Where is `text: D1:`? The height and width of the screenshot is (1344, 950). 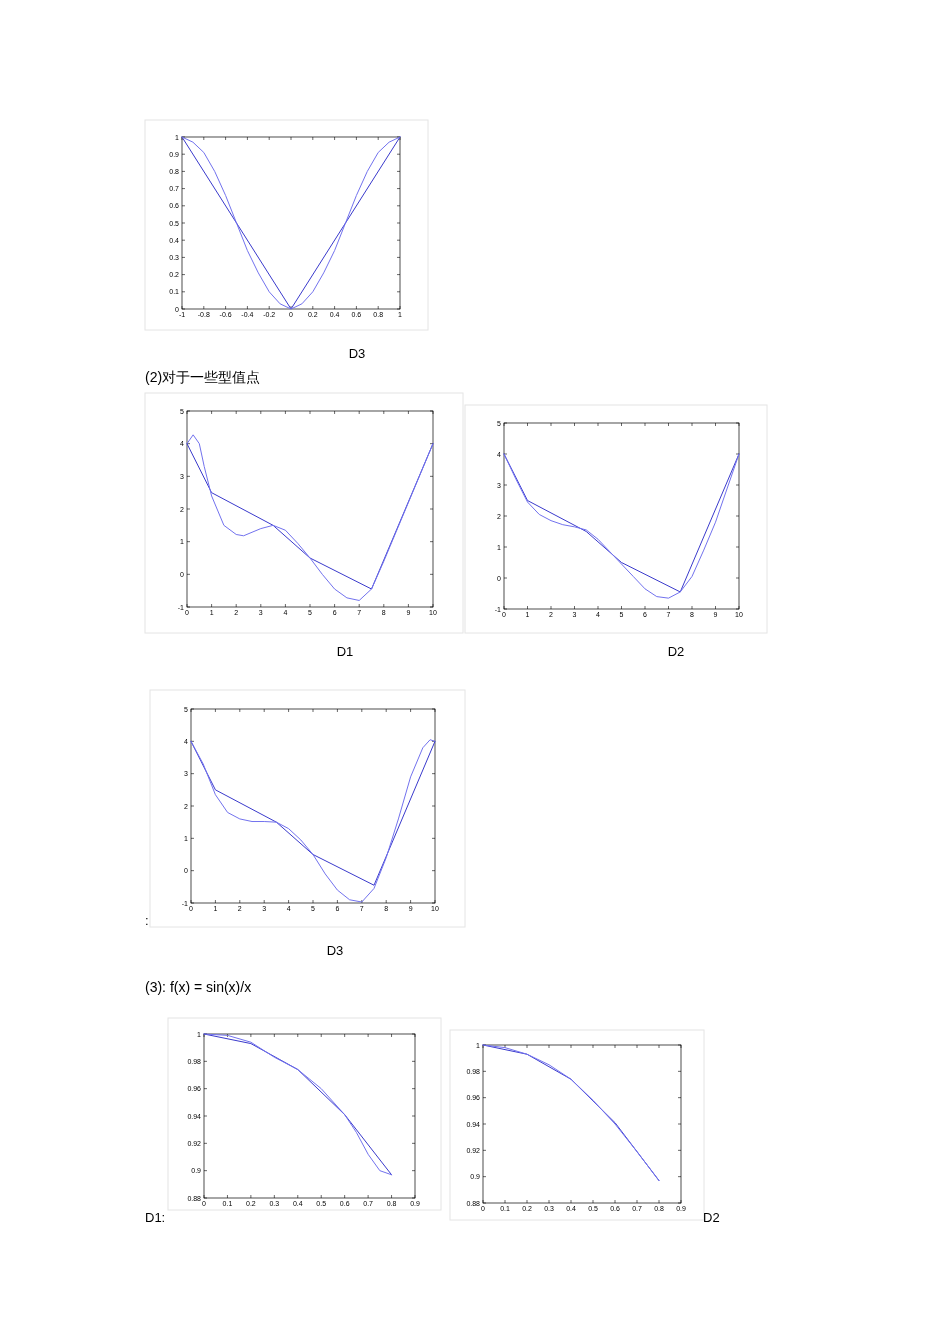 text: D1: is located at coordinates (155, 1217).